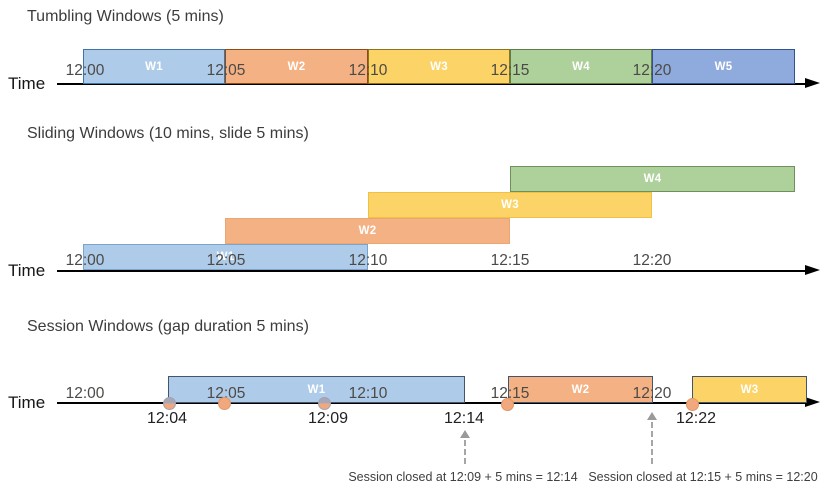  What do you see at coordinates (463, 477) in the screenshot?
I see `session-close-annotation-1: Session closed at 12:09 + 5 mins = 12:14` at bounding box center [463, 477].